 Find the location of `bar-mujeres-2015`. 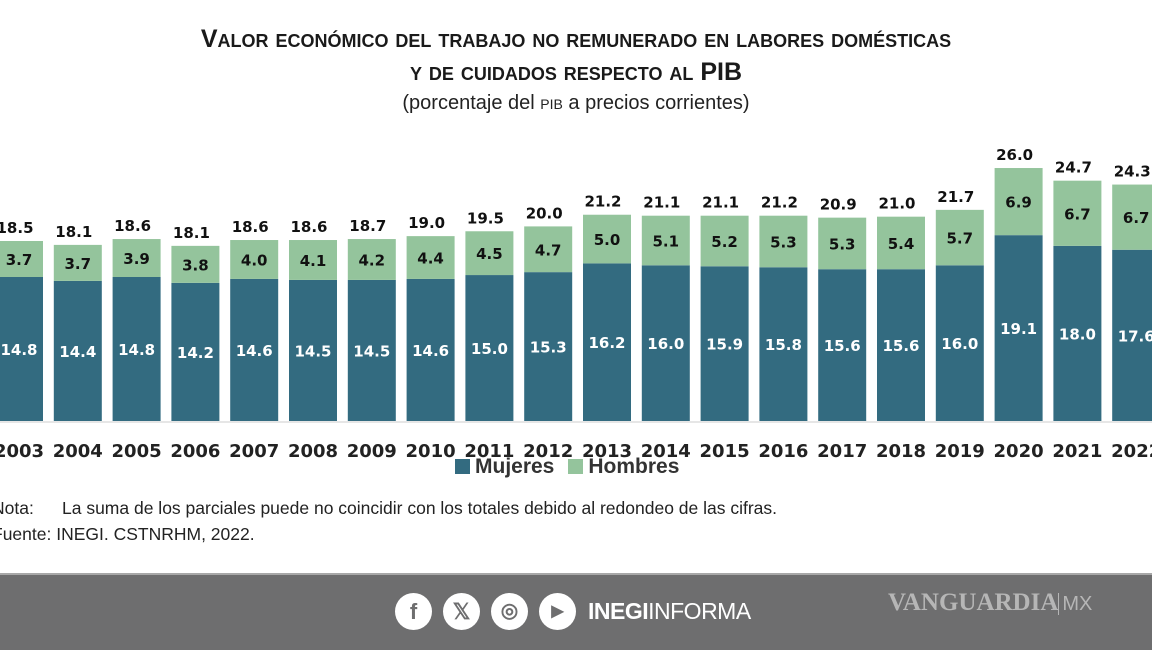

bar-mujeres-2015 is located at coordinates (724, 343).